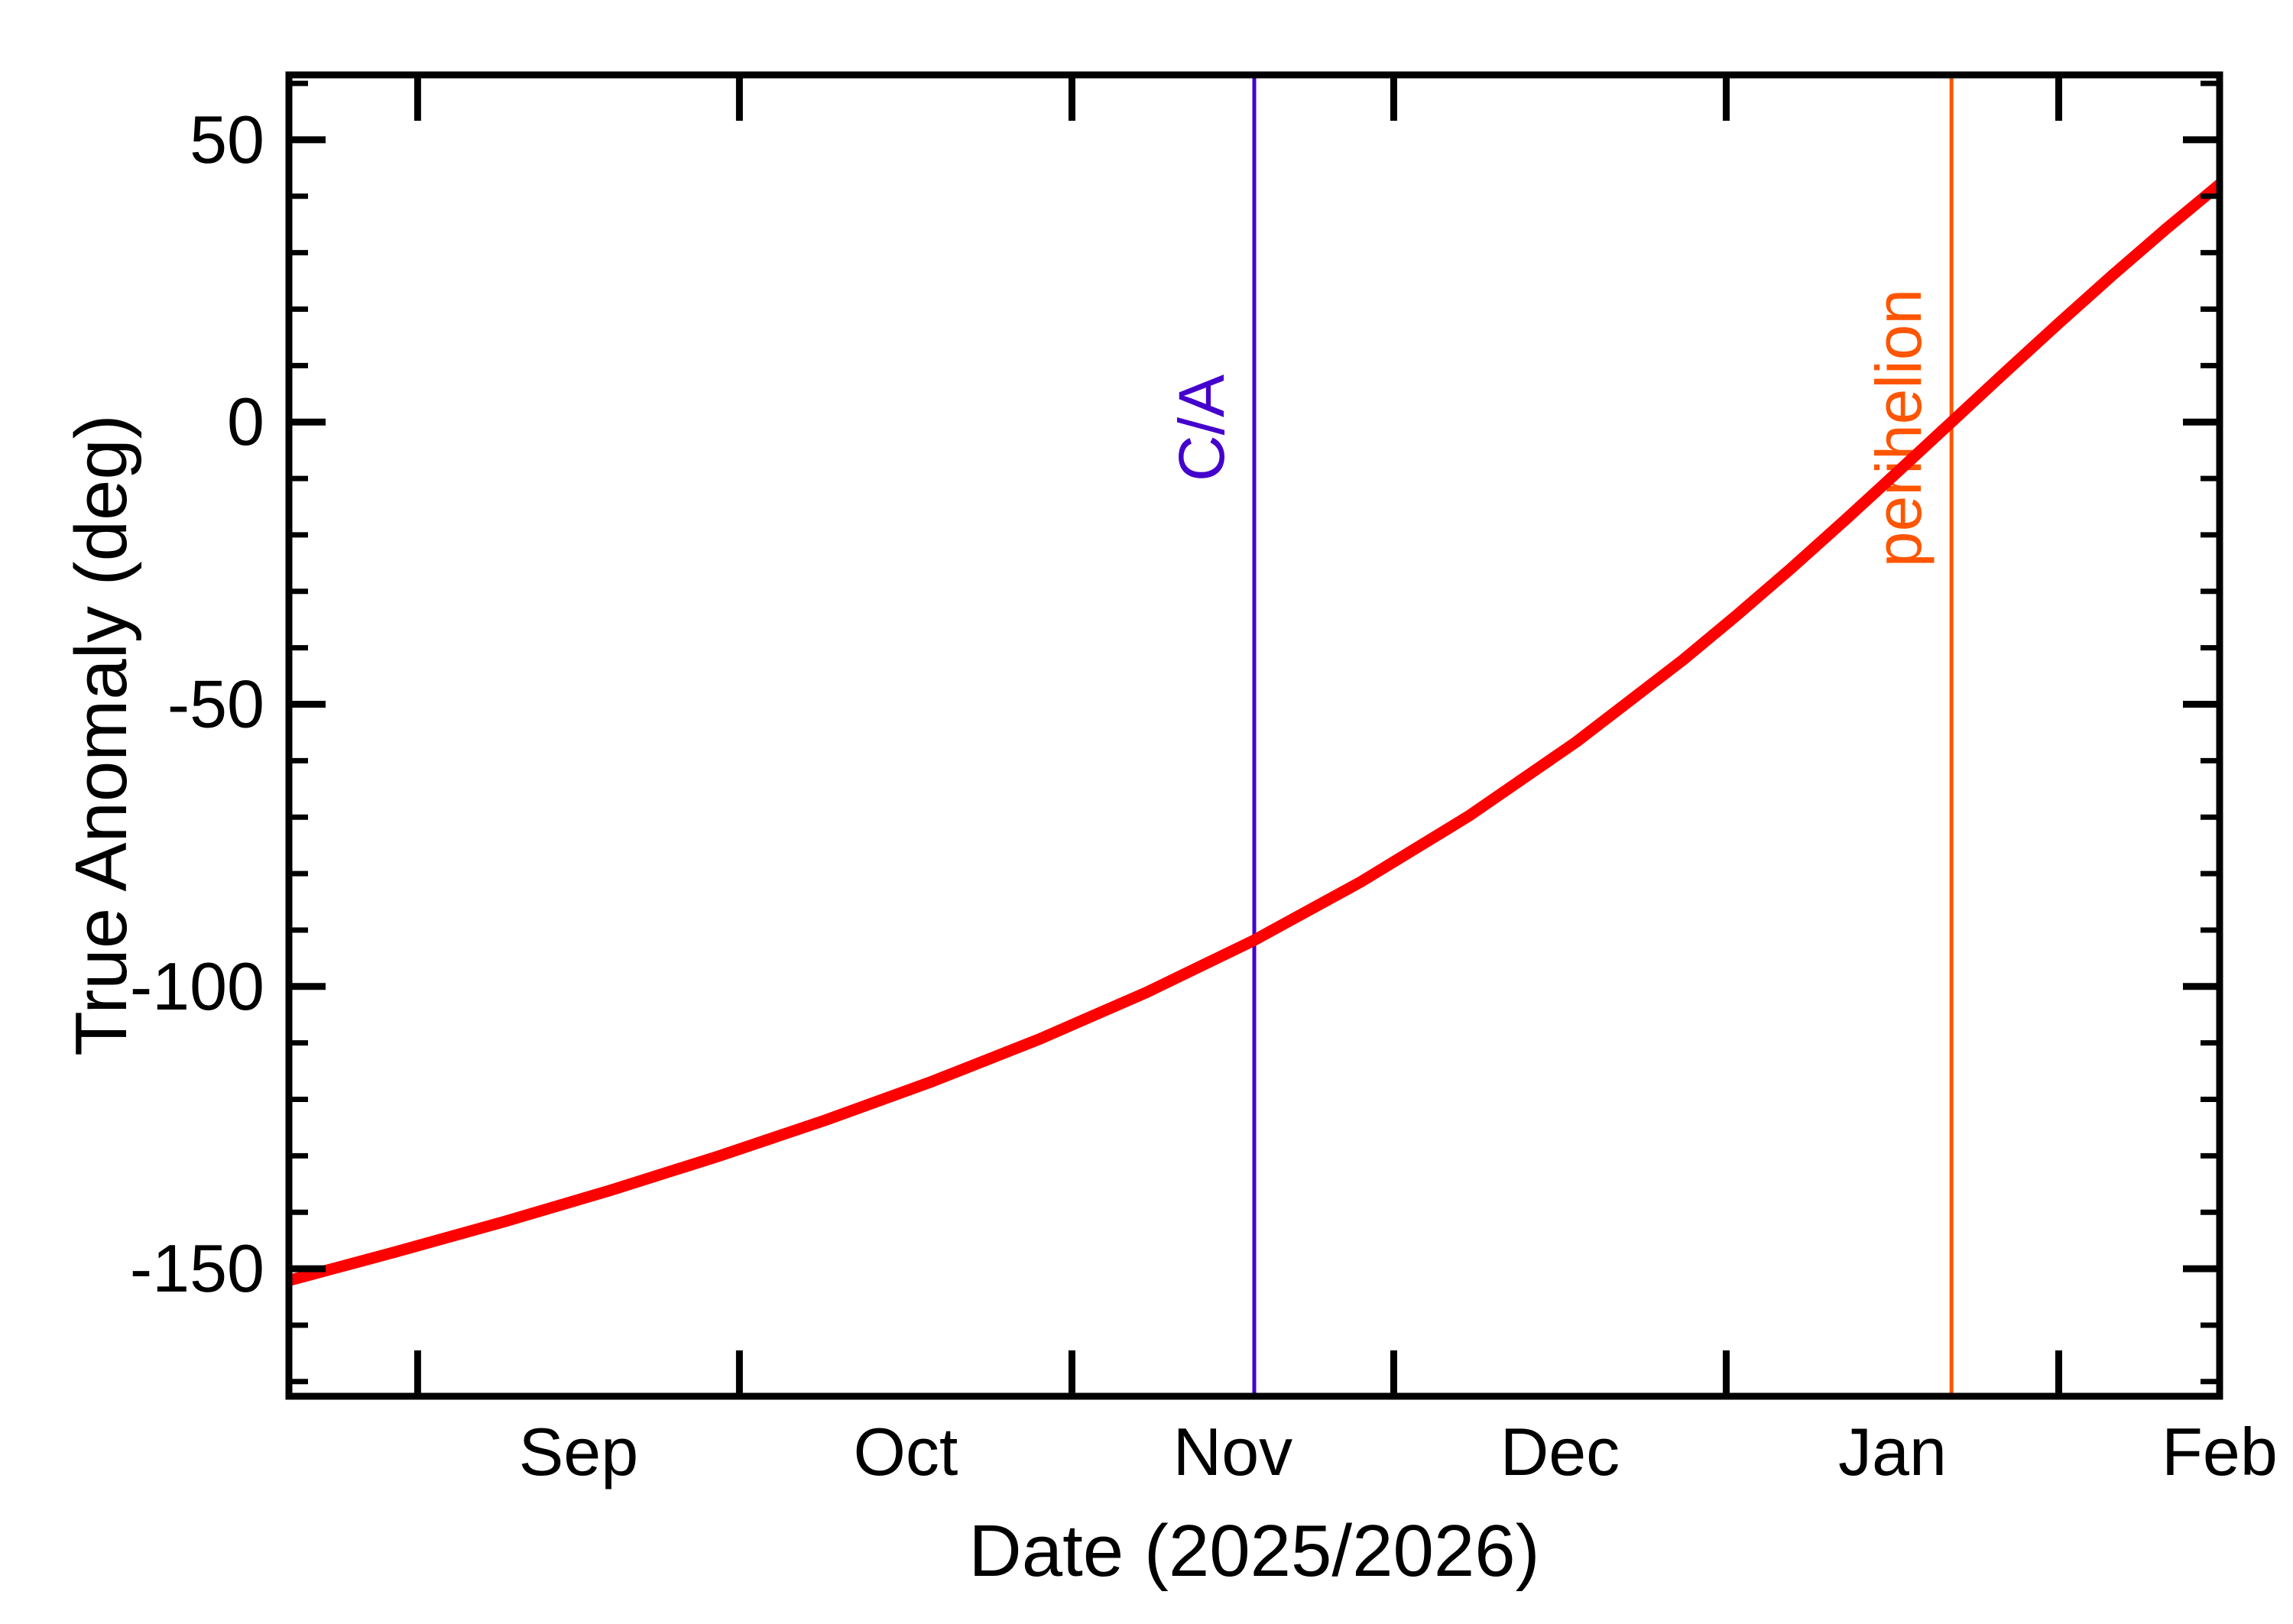 This screenshot has height=1624, width=2293. What do you see at coordinates (2220, 1451) in the screenshot?
I see `x-tick-label: Feb` at bounding box center [2220, 1451].